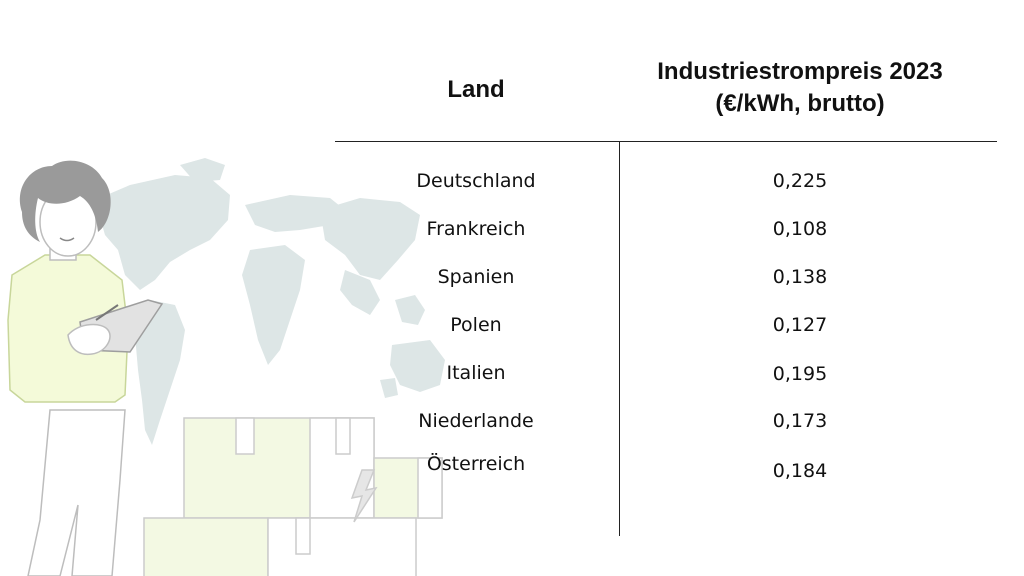  Describe the element at coordinates (476, 373) in the screenshot. I see `table-cell-land: Italien` at that location.